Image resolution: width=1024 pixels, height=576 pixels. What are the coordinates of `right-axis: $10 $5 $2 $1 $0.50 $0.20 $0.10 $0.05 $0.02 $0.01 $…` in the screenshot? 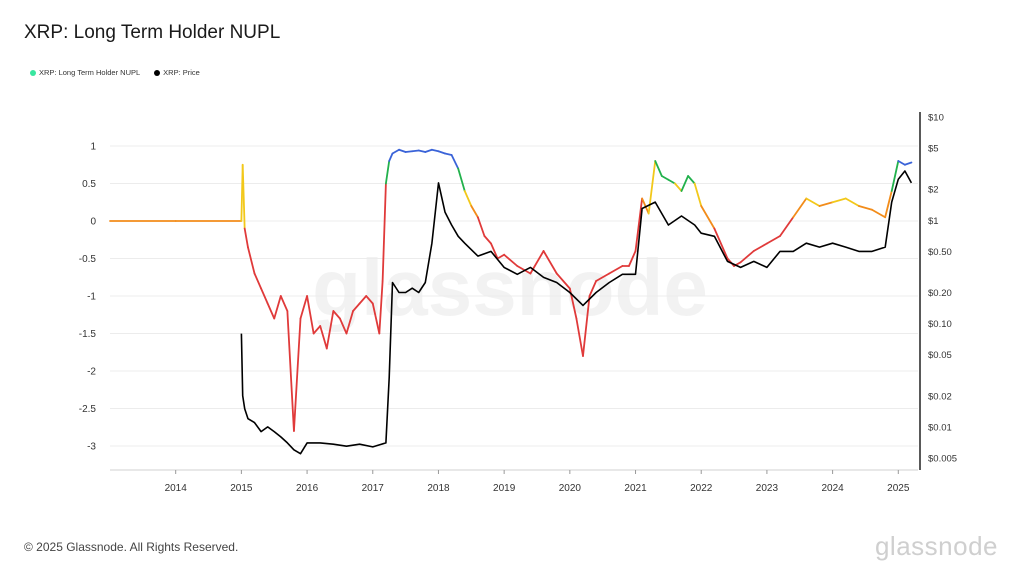 It's located at (938, 291).